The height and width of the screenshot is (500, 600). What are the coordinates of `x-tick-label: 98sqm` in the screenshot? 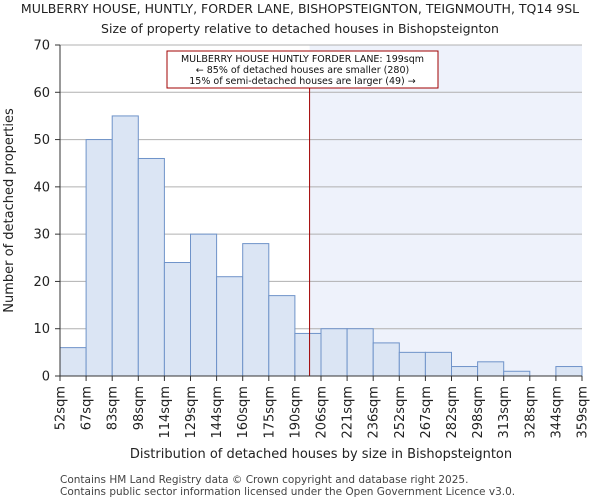 It's located at (139, 408).